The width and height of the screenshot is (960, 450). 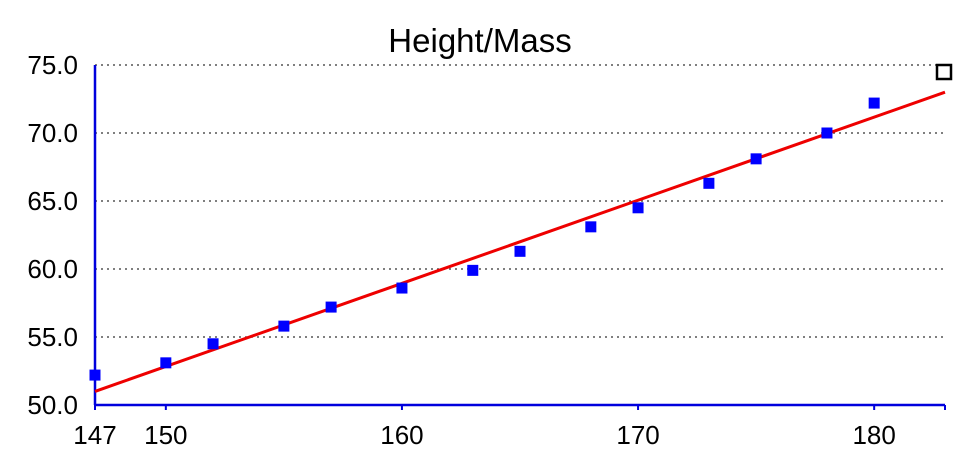 I want to click on x-tick-label-0: 147, so click(x=94, y=435).